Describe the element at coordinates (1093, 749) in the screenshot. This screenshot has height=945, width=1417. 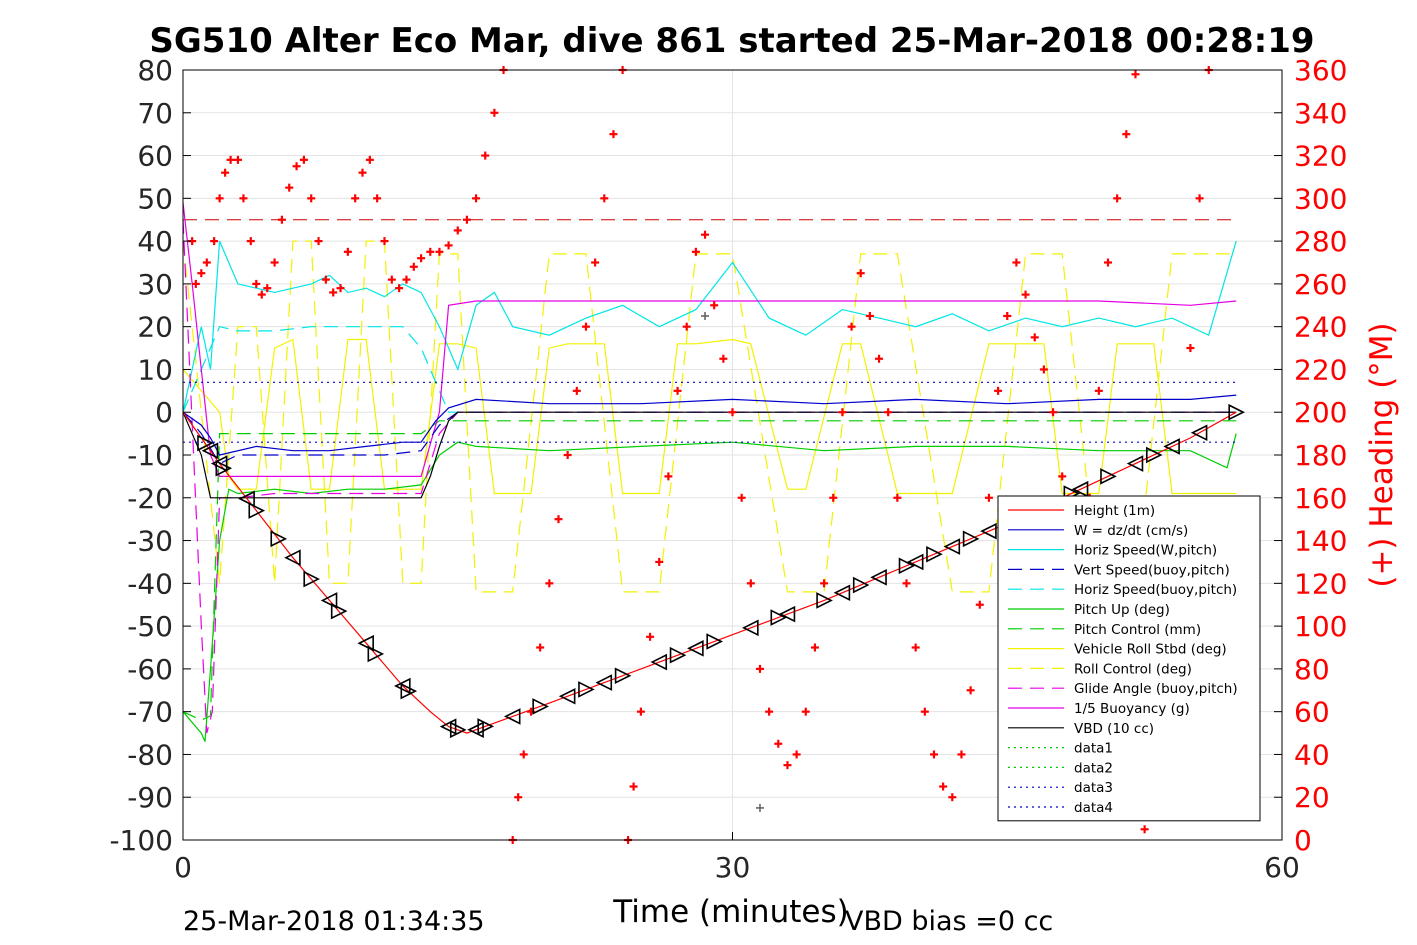
I see `legend-label: data1` at that location.